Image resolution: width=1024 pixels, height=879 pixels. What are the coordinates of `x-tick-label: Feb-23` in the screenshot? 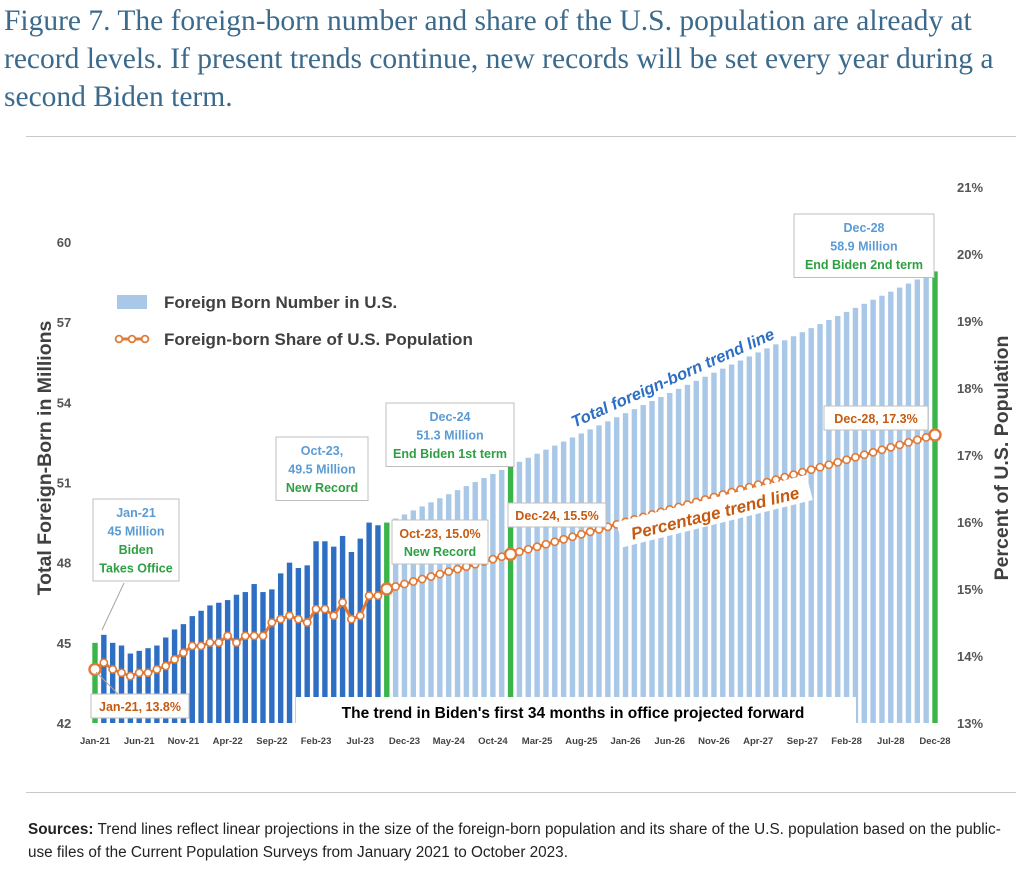 It's located at (316, 741).